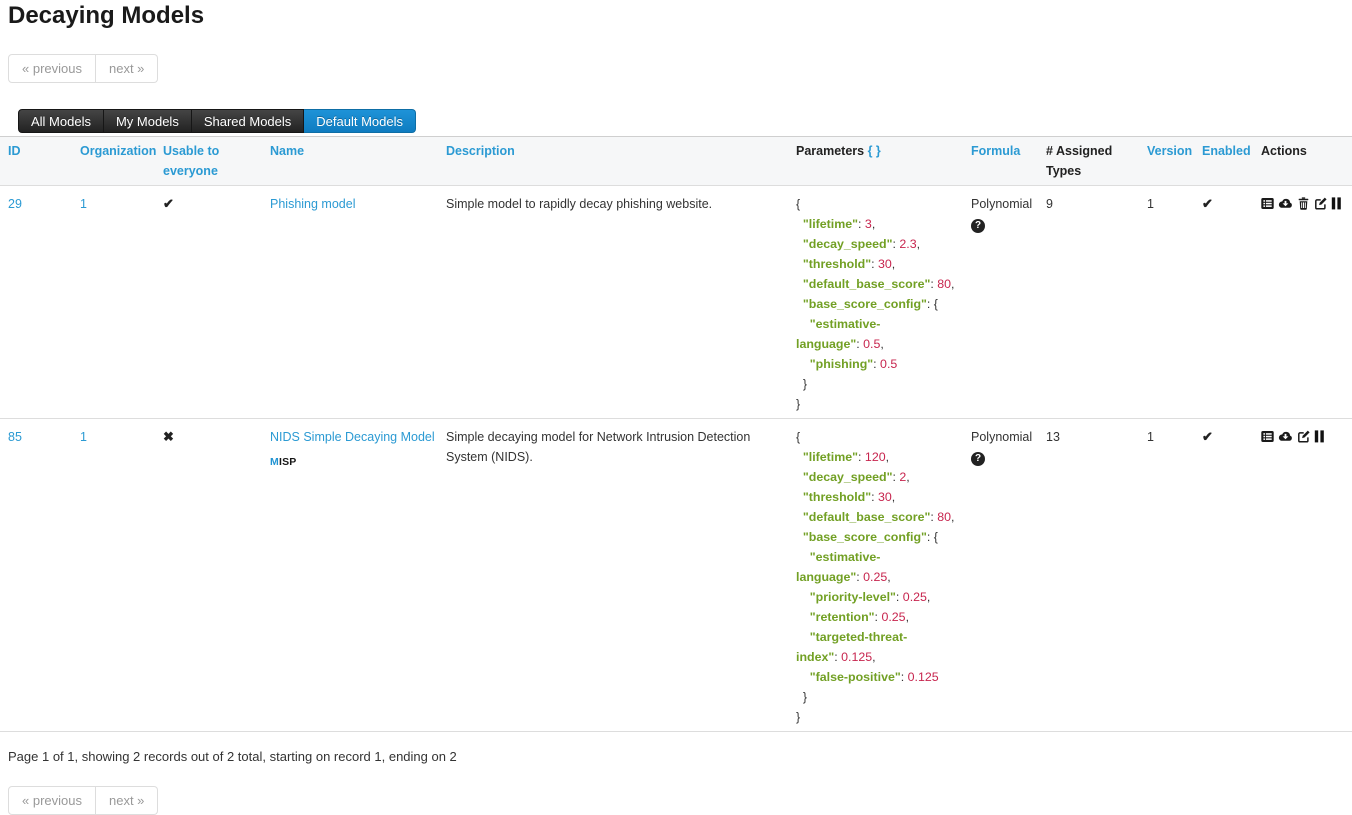  Describe the element at coordinates (248, 121) in the screenshot. I see `tab-shared-models: Shared Models` at that location.